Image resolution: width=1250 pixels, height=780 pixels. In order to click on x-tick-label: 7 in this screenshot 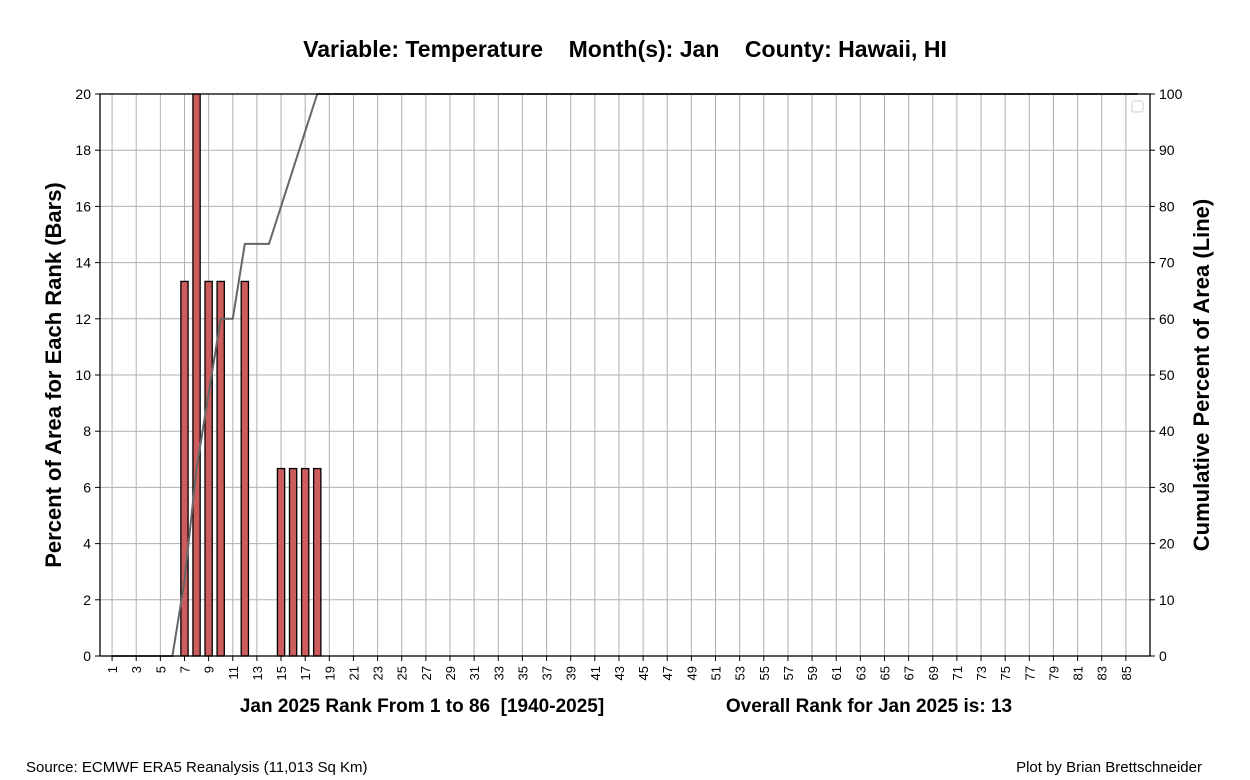, I will do `click(184, 669)`.